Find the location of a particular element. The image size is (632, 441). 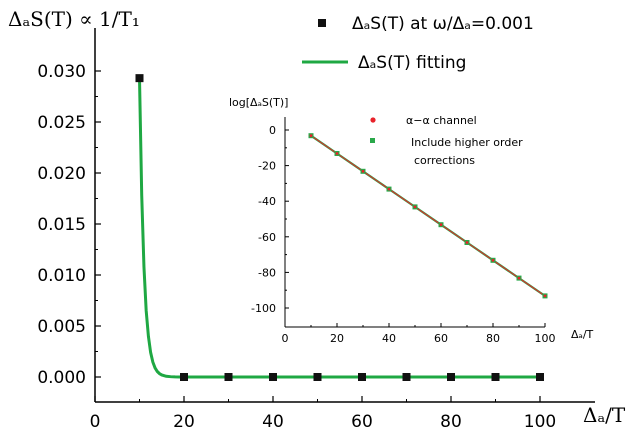

inset-y-tick-label: -100 is located at coordinates (263, 308).